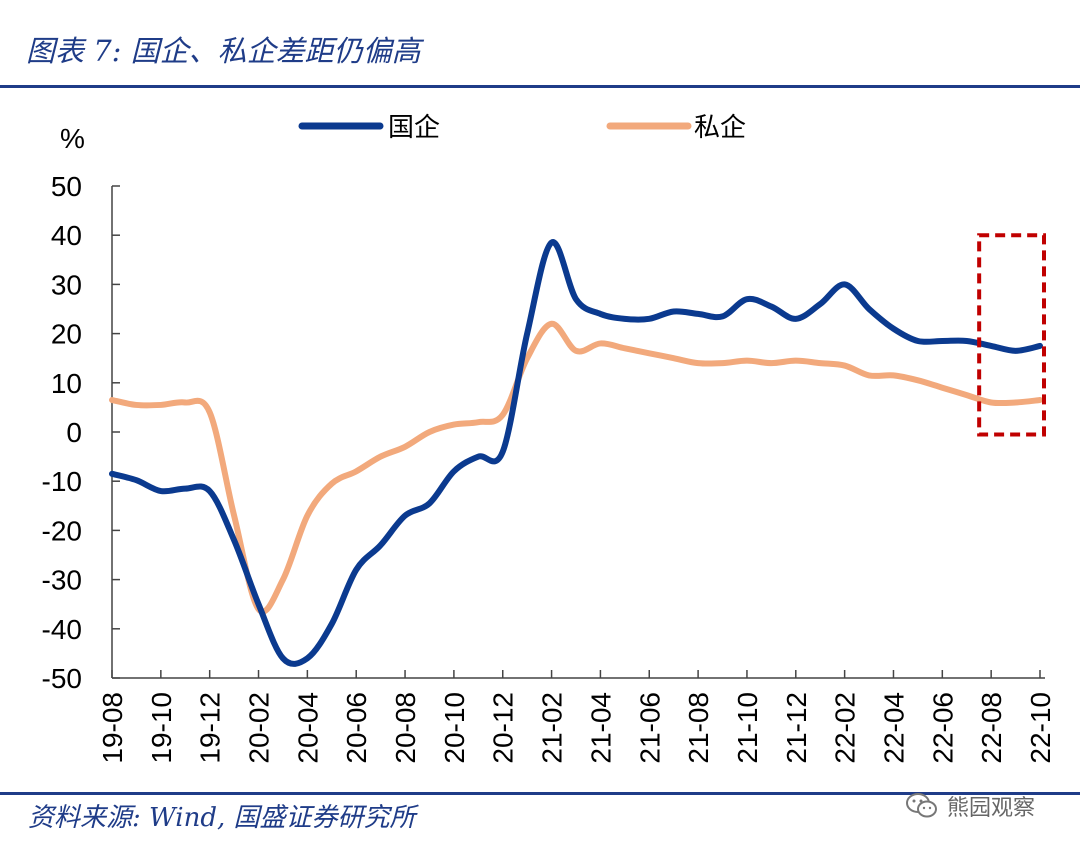 The height and width of the screenshot is (854, 1080). What do you see at coordinates (66, 186) in the screenshot?
I see `y-tick-label: 50` at bounding box center [66, 186].